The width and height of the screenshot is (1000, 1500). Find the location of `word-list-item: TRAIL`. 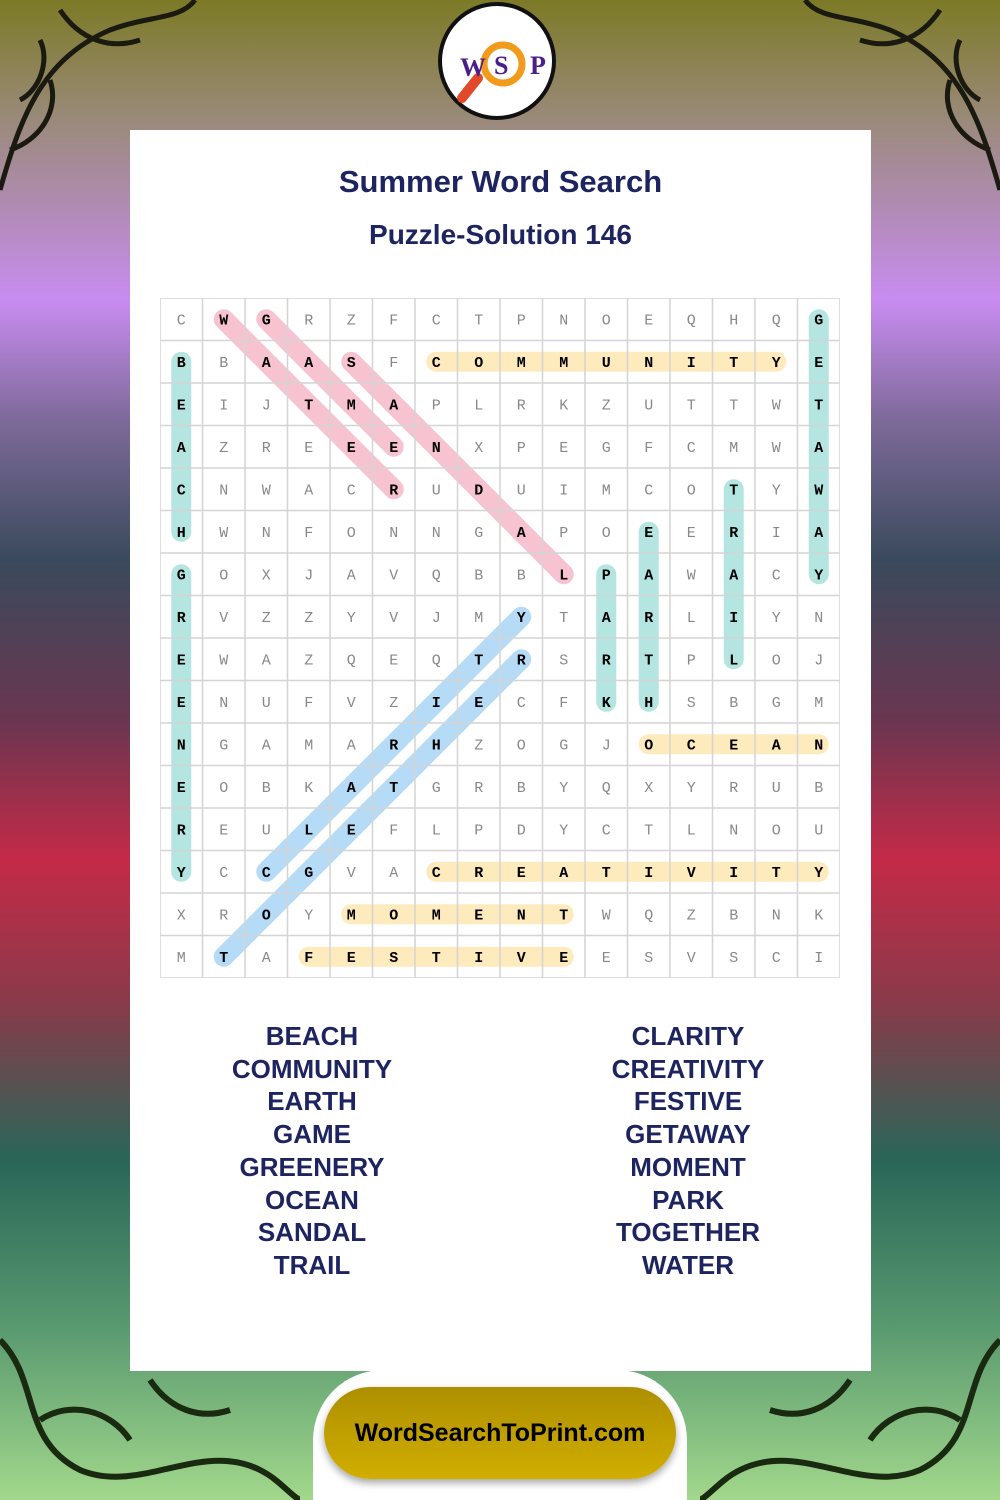

word-list-item: TRAIL is located at coordinates (312, 1264).